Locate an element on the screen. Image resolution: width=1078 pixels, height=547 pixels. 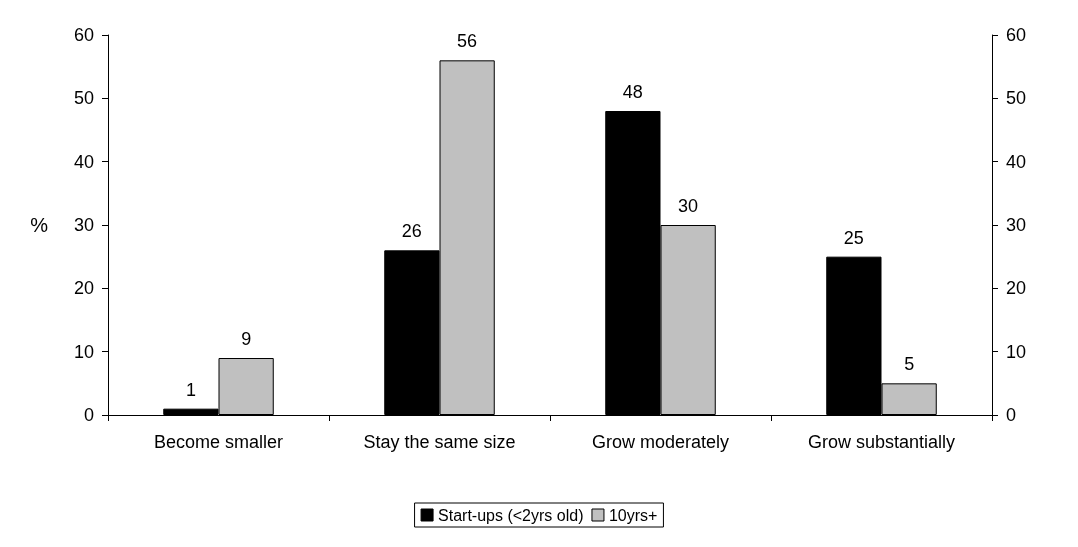
data-label: 30 is located at coordinates (688, 206).